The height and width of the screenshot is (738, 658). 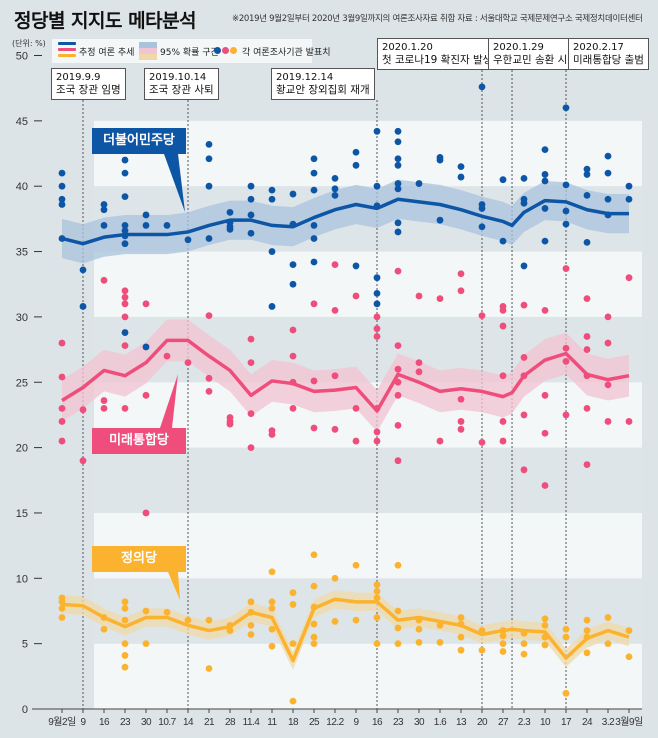 What do you see at coordinates (461, 722) in the screenshot?
I see `x-tick-label: 13` at bounding box center [461, 722].